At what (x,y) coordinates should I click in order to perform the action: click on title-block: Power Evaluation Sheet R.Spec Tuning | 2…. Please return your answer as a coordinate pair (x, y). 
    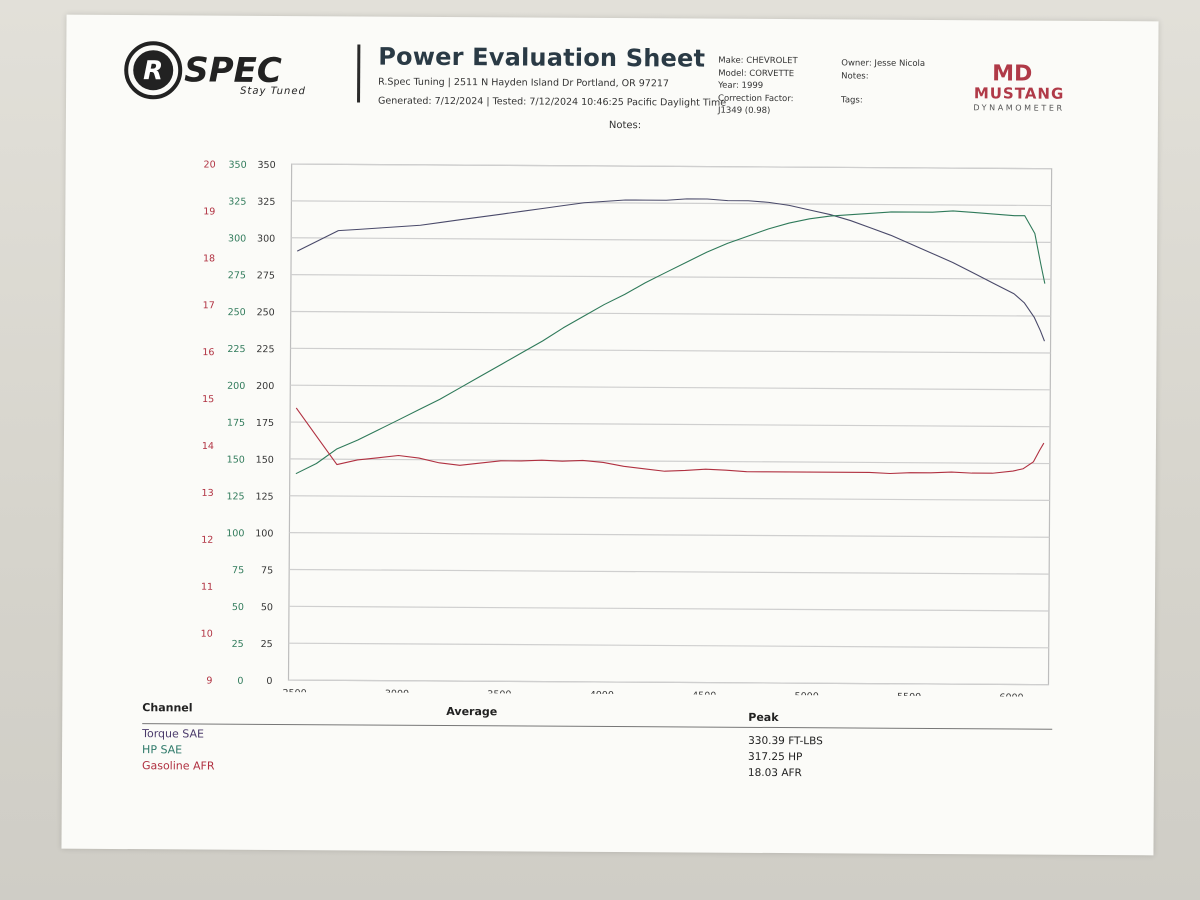
    Looking at the image, I should click on (552, 76).